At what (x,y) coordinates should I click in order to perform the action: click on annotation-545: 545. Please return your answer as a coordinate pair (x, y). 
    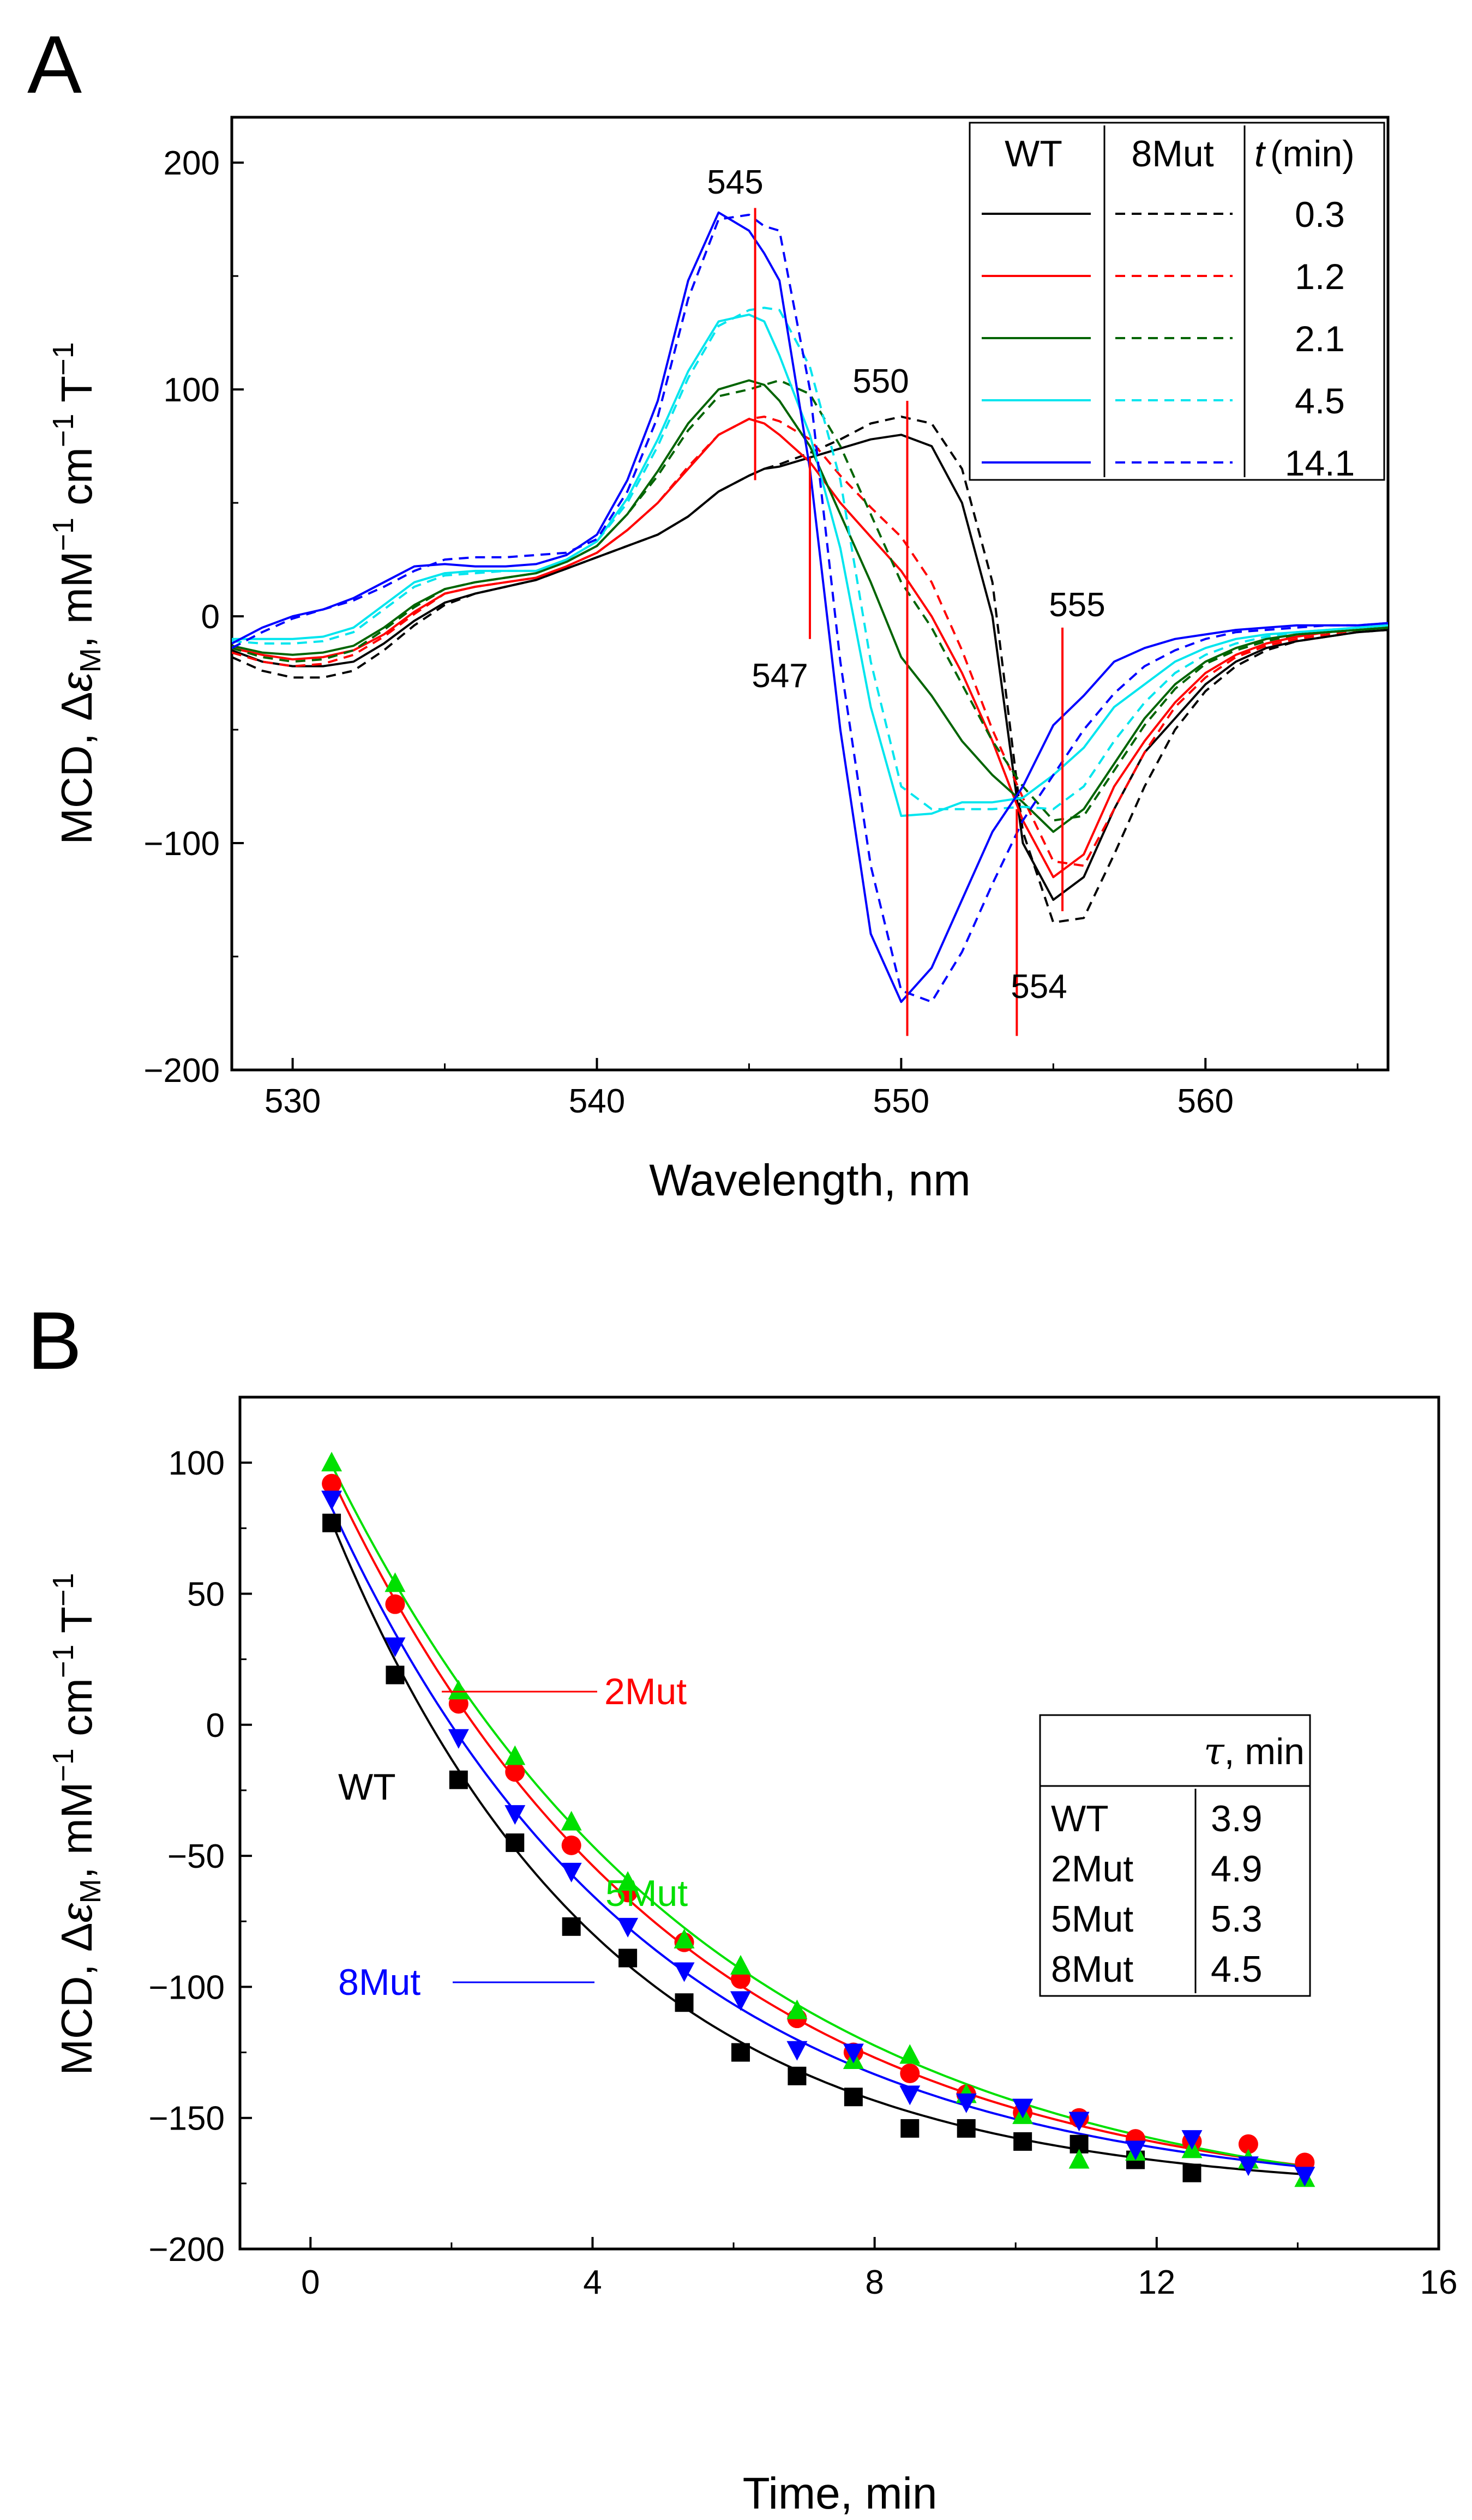
    Looking at the image, I should click on (735, 182).